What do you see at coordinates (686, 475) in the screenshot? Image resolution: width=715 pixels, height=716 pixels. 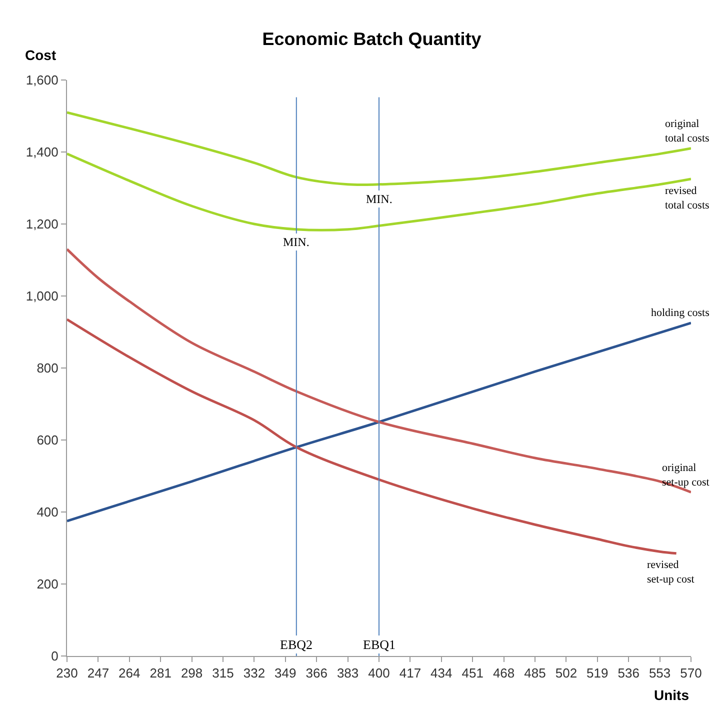 I see `series-label: original set-up cost` at bounding box center [686, 475].